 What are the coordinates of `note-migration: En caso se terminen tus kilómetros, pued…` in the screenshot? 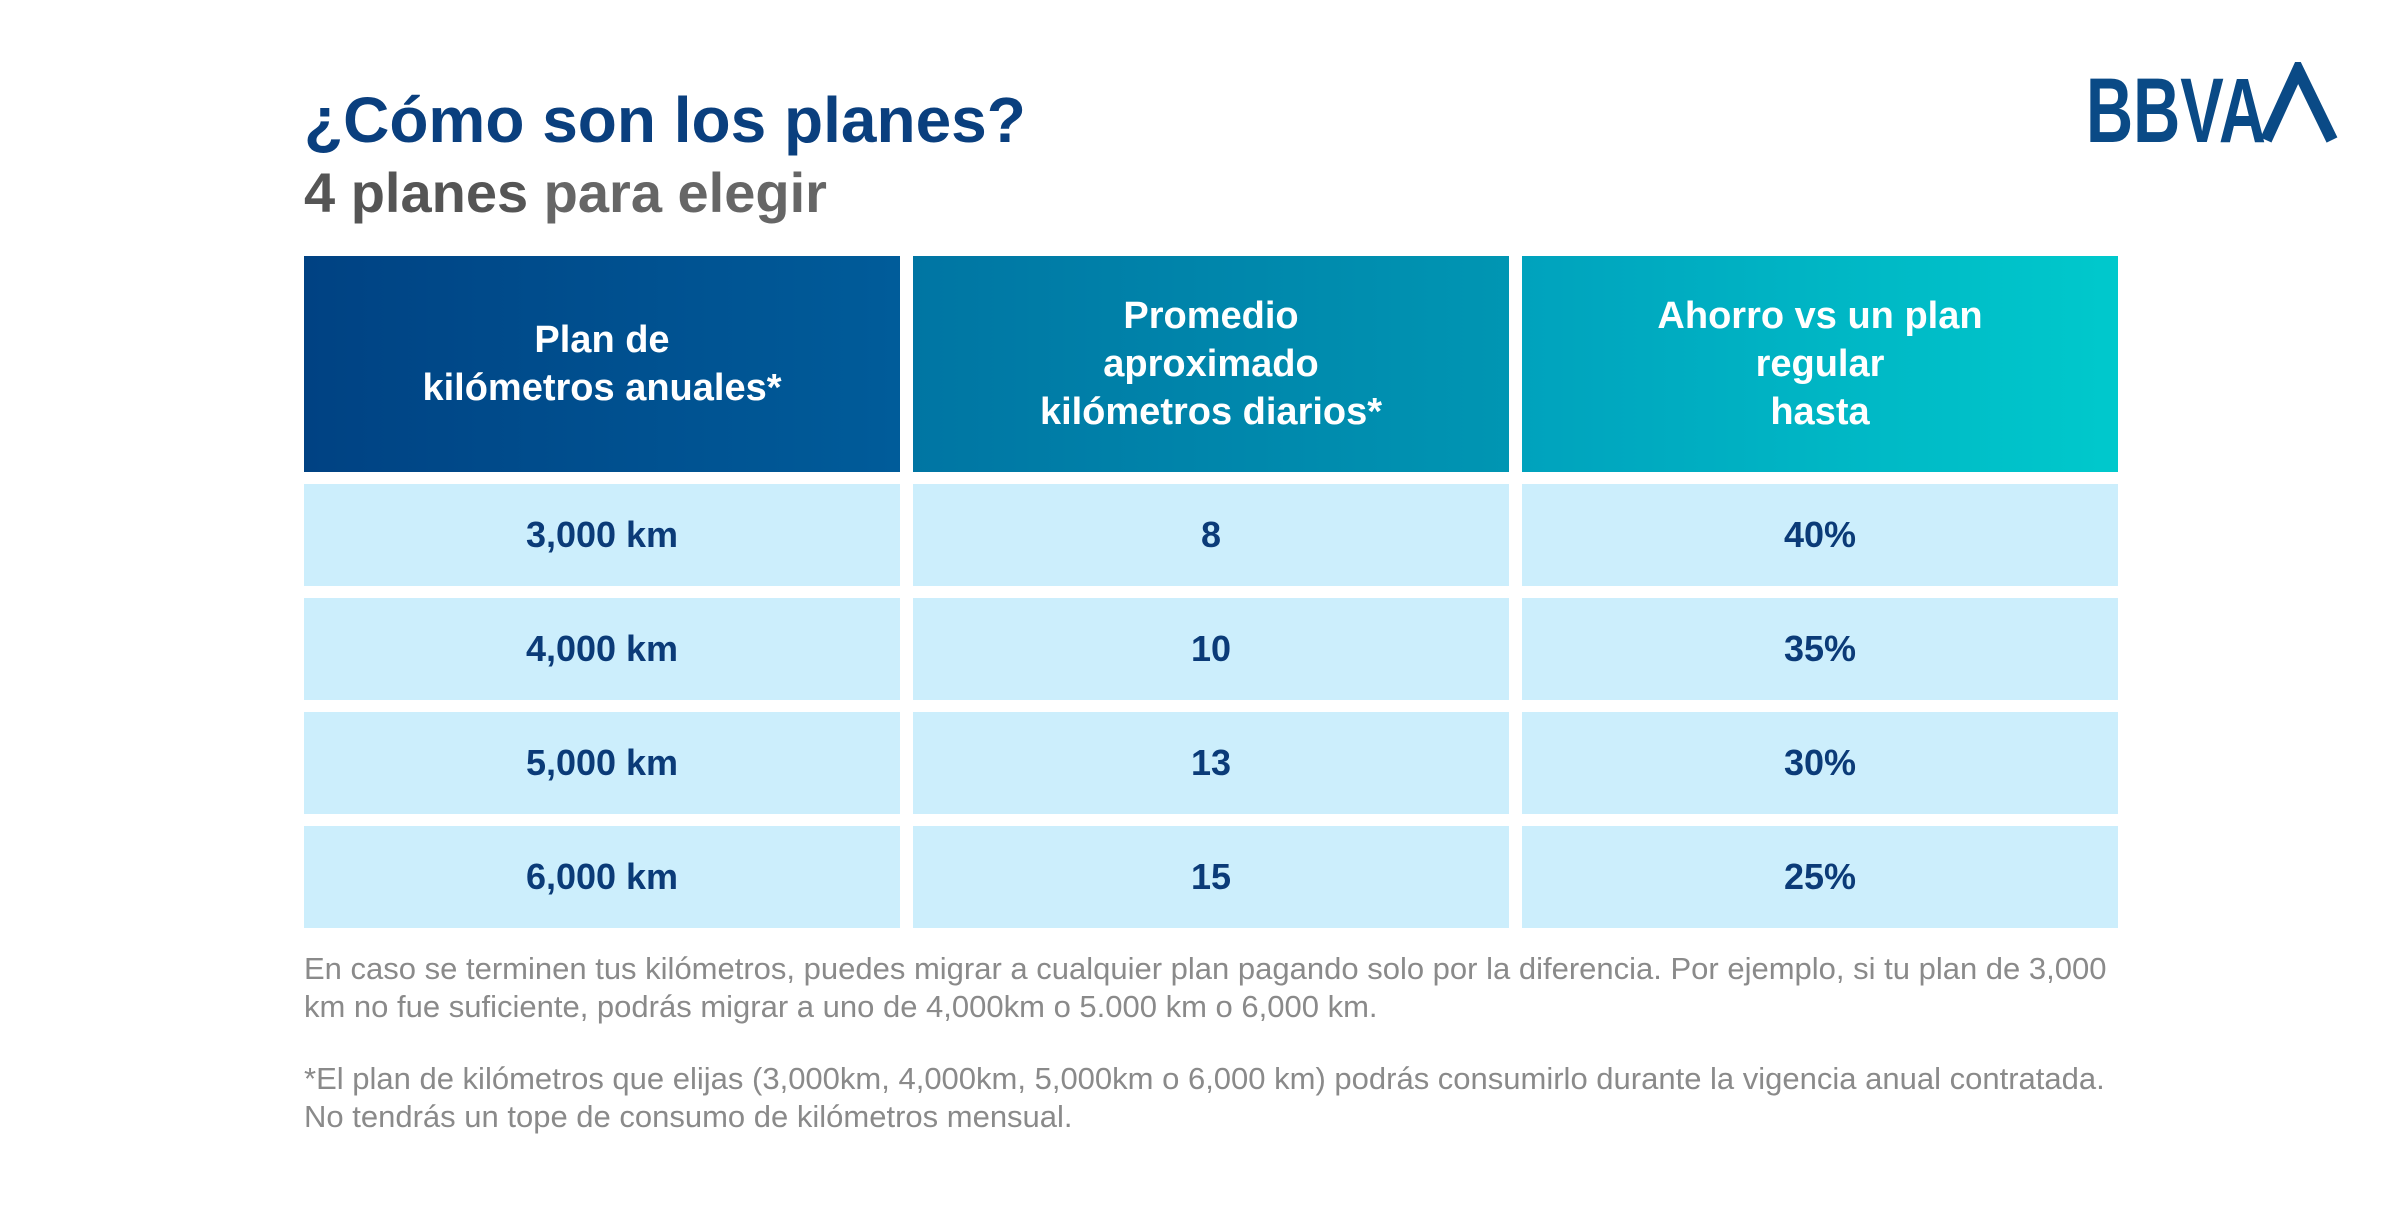 It's located at (1205, 987).